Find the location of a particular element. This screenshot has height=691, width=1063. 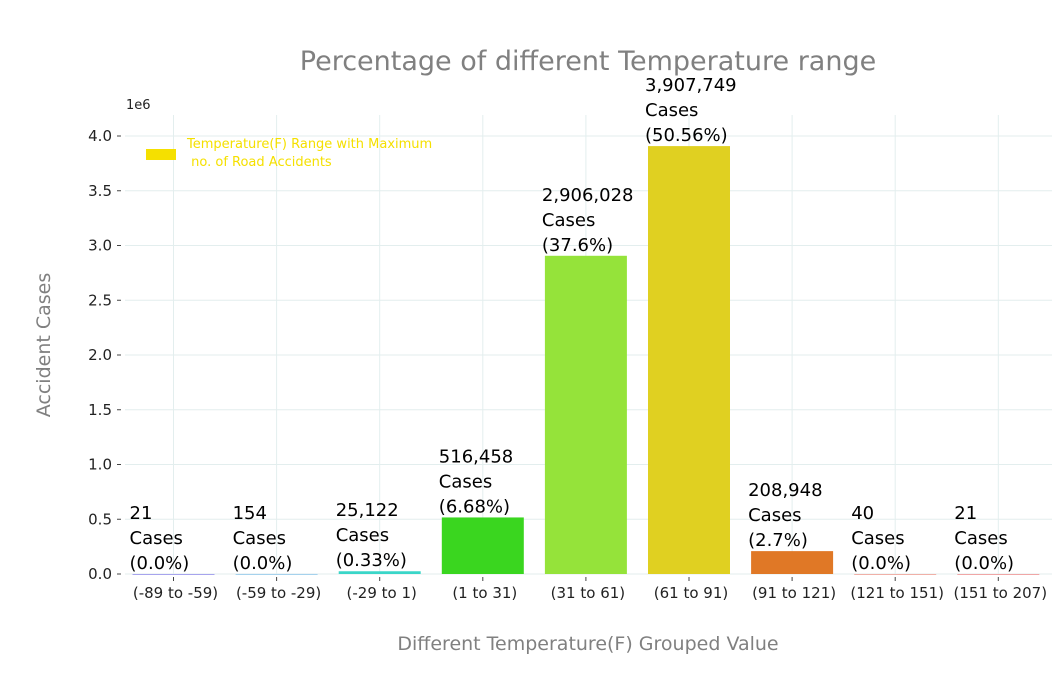

x-tick-label: (91 to 121) is located at coordinates (794, 593).